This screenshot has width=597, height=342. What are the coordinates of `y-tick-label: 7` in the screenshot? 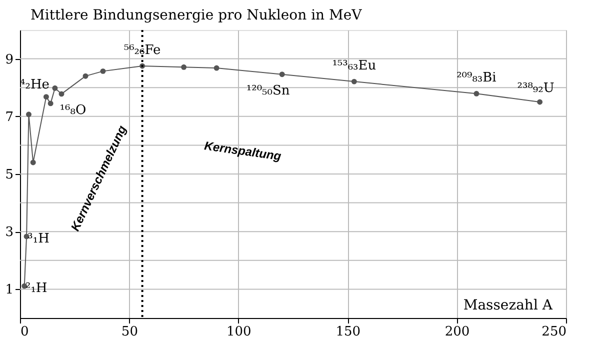 It's located at (9, 117).